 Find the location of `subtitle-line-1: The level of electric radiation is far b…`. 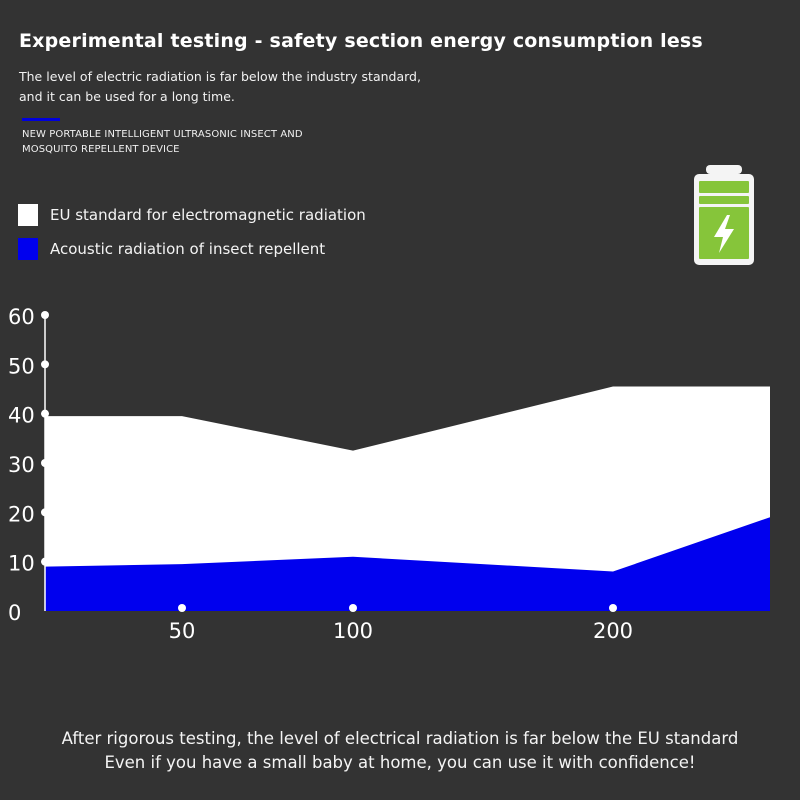

subtitle-line-1: The level of electric radiation is far b… is located at coordinates (220, 76).